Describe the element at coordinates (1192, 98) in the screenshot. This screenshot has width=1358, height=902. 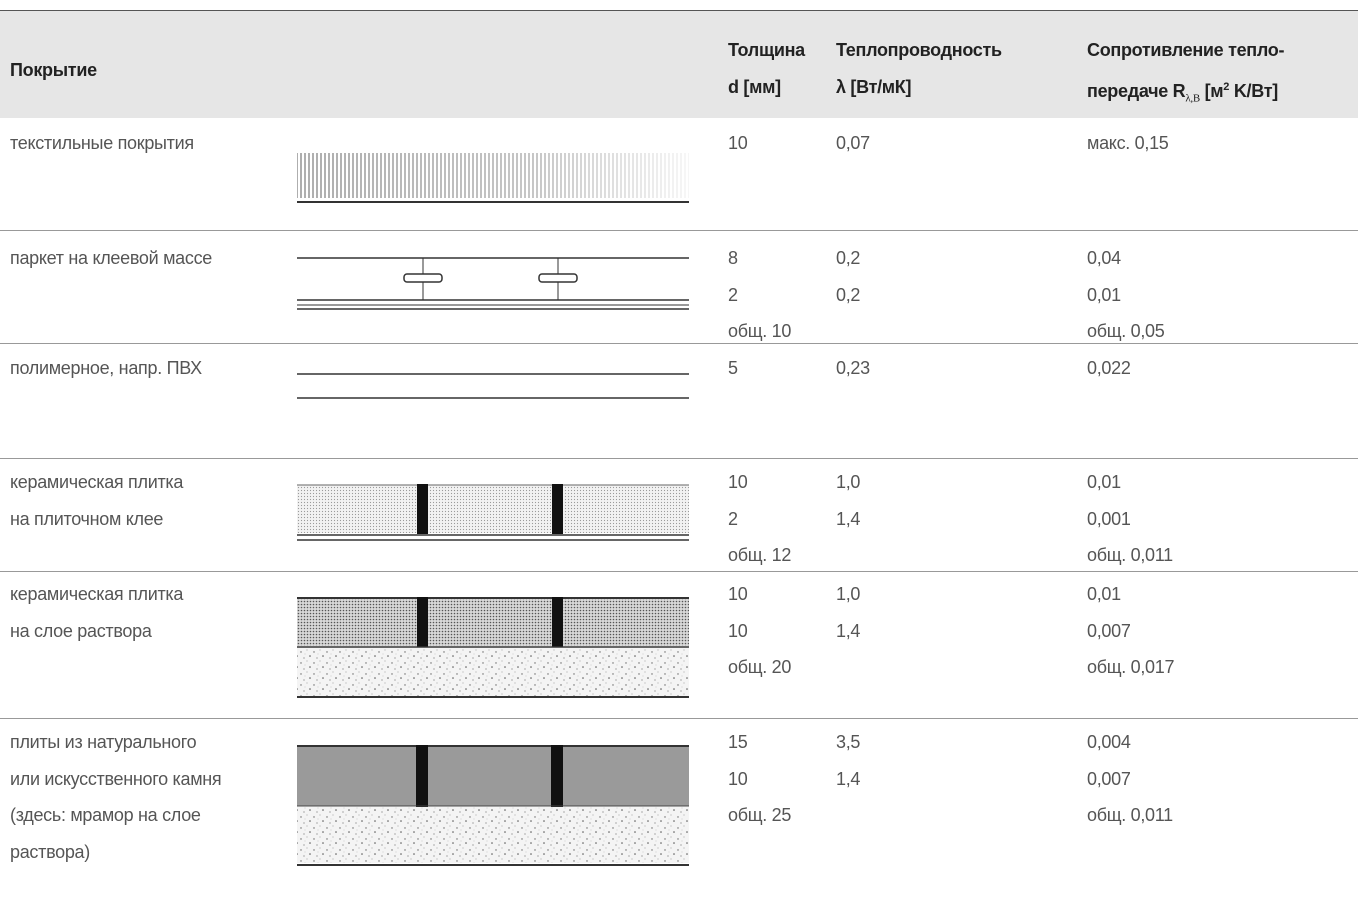
I see `subscript: λ,В` at that location.